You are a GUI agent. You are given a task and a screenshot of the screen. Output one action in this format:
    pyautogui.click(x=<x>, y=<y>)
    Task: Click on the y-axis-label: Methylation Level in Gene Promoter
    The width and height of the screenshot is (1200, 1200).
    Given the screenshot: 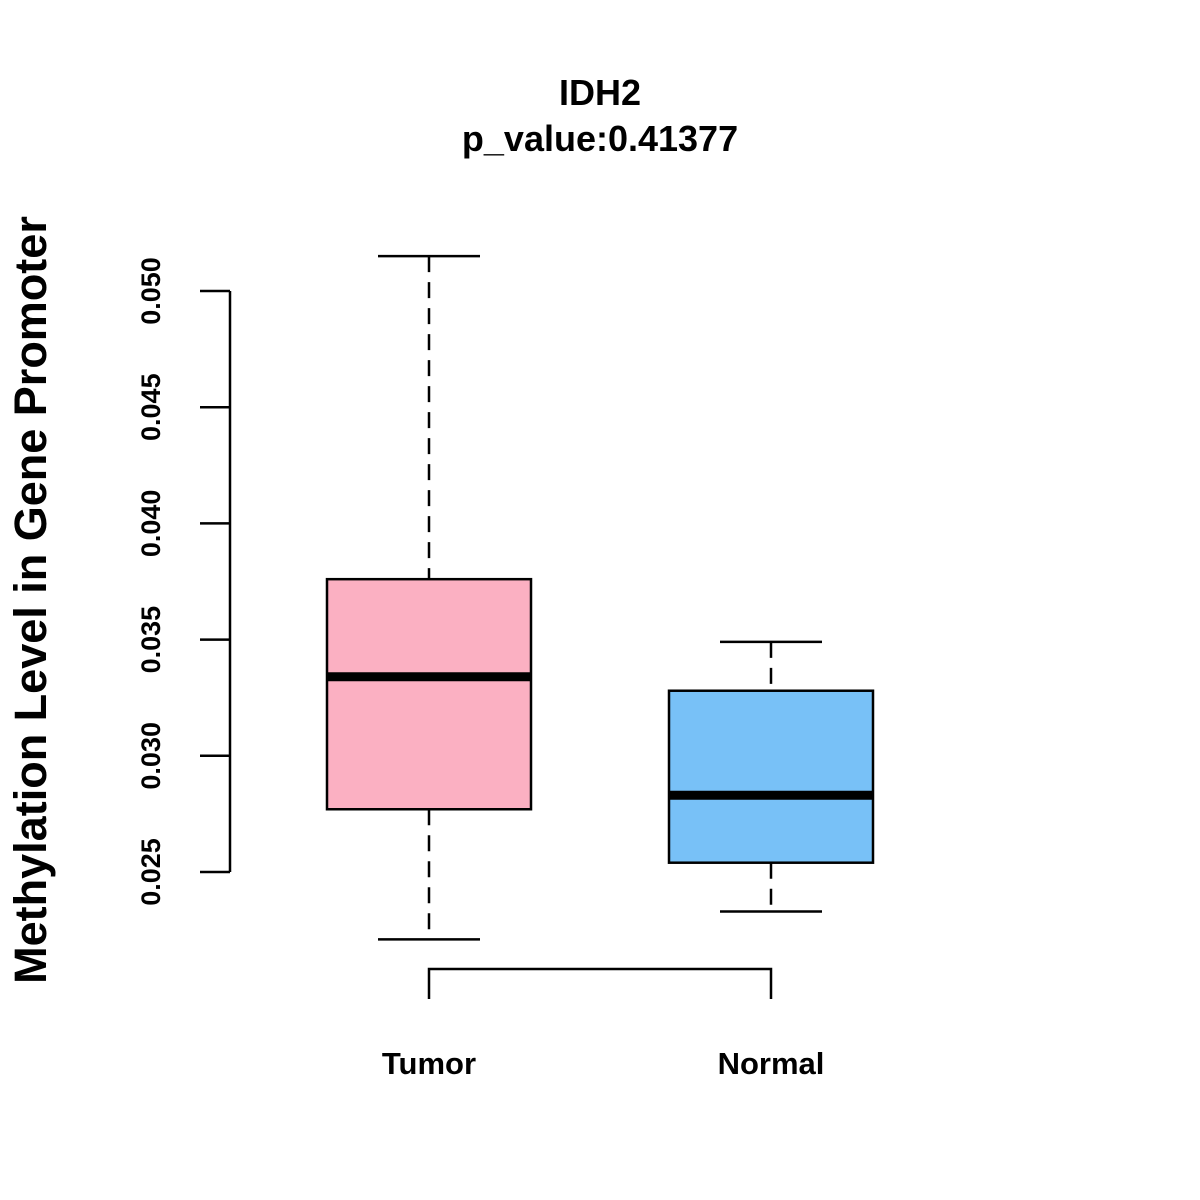 What is the action you would take?
    pyautogui.click(x=30, y=600)
    